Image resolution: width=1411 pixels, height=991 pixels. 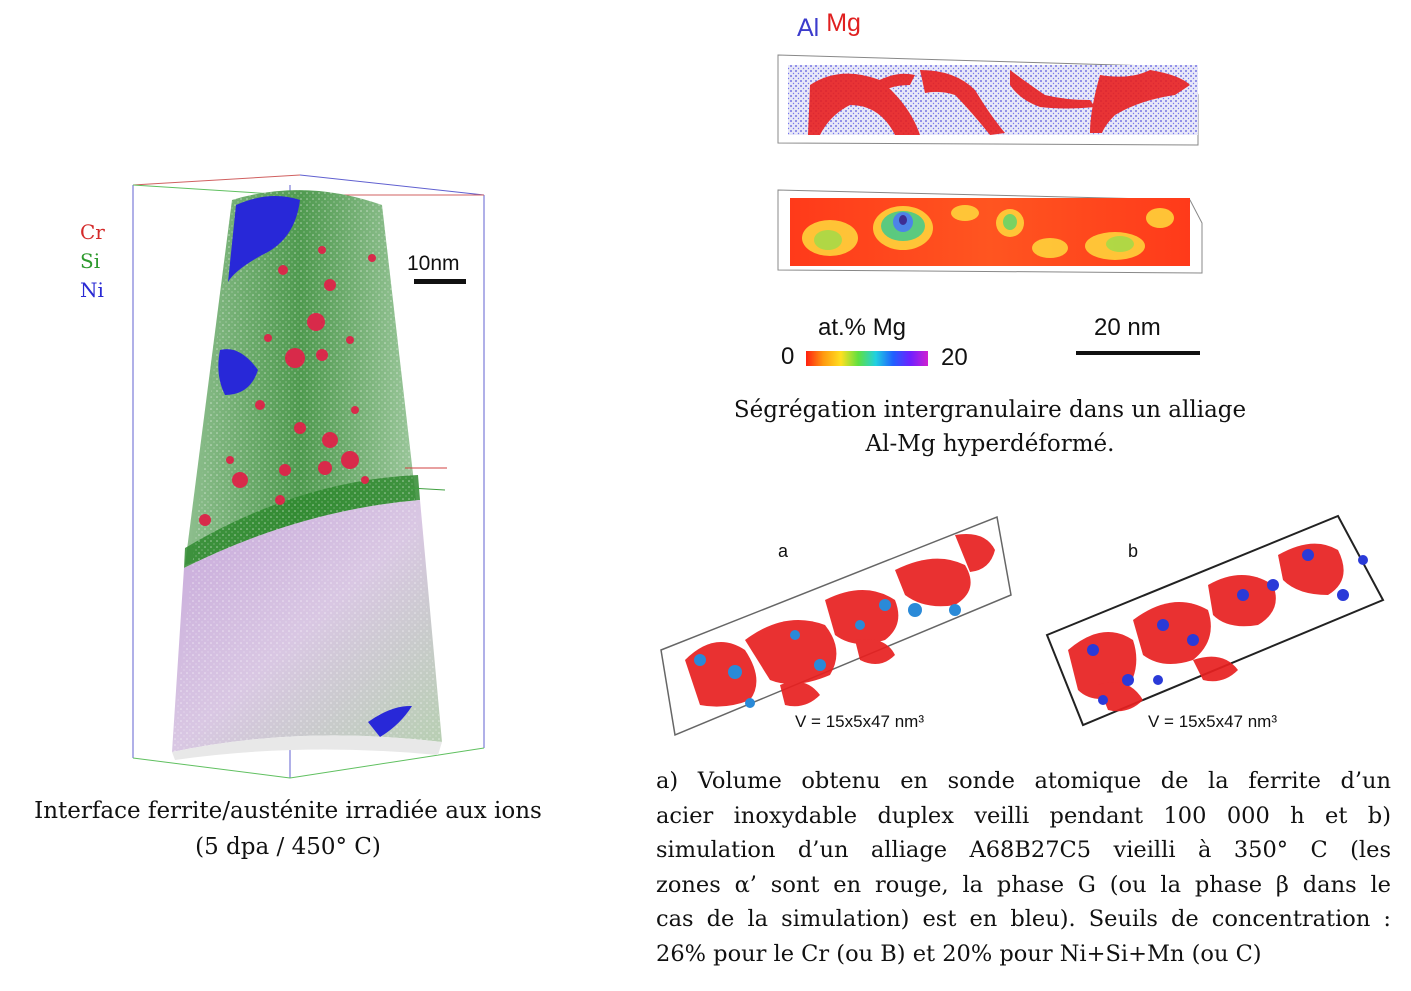 What do you see at coordinates (859, 721) in the screenshot?
I see `panel-a-volume: V = 15x5x47 nm³` at bounding box center [859, 721].